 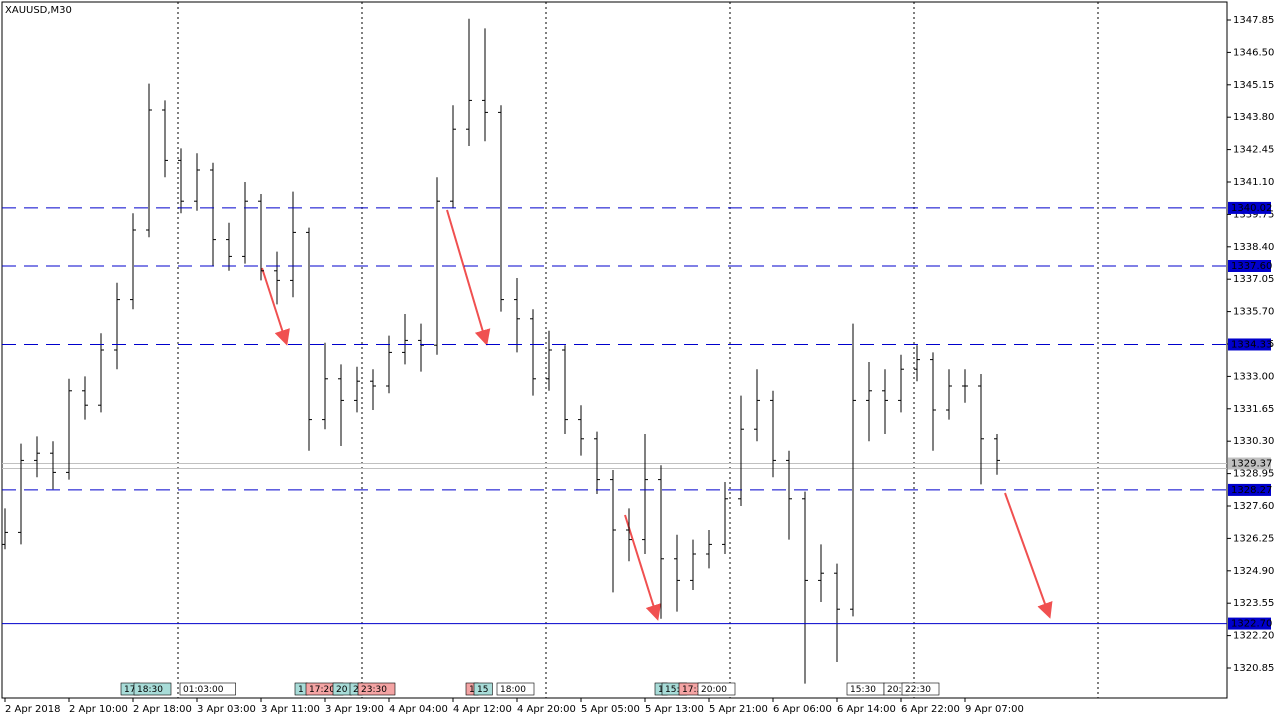 What do you see at coordinates (866, 709) in the screenshot?
I see `x-tick-label: 6 Apr 14:00` at bounding box center [866, 709].